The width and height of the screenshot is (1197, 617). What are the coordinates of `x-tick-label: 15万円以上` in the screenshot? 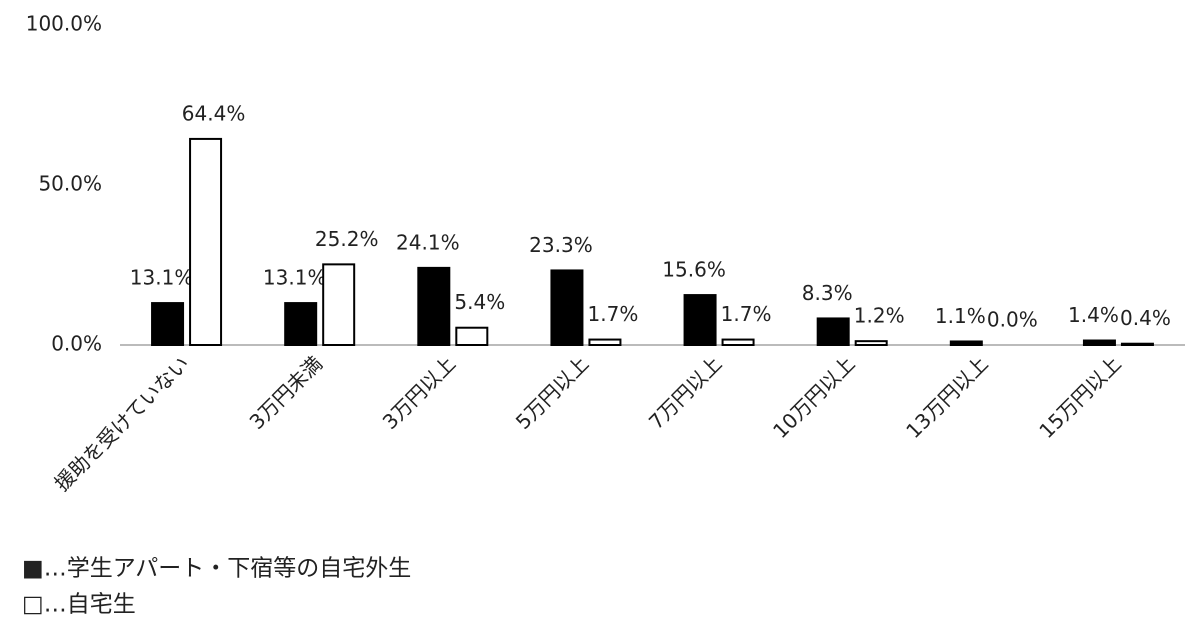 It's located at (1080, 397).